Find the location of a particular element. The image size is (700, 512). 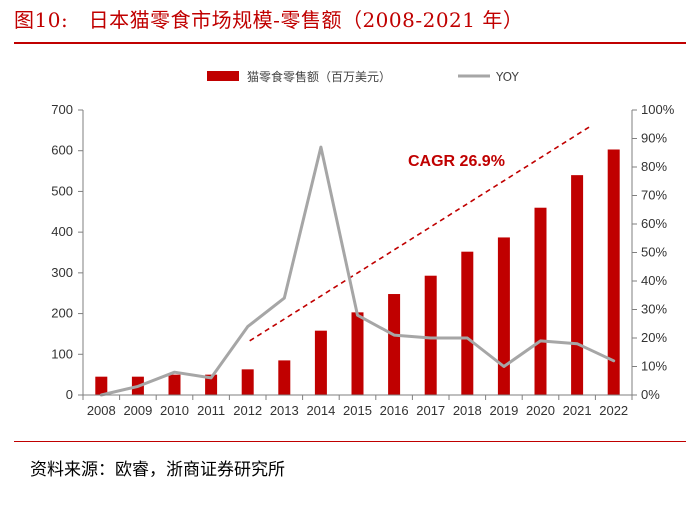

left-tick-label: 400 is located at coordinates (62, 231).